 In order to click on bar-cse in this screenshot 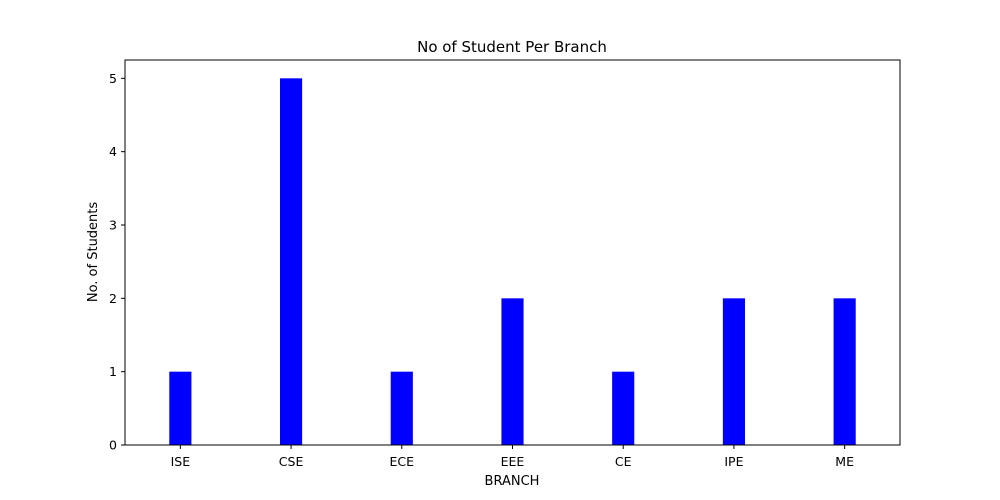, I will do `click(291, 261)`.